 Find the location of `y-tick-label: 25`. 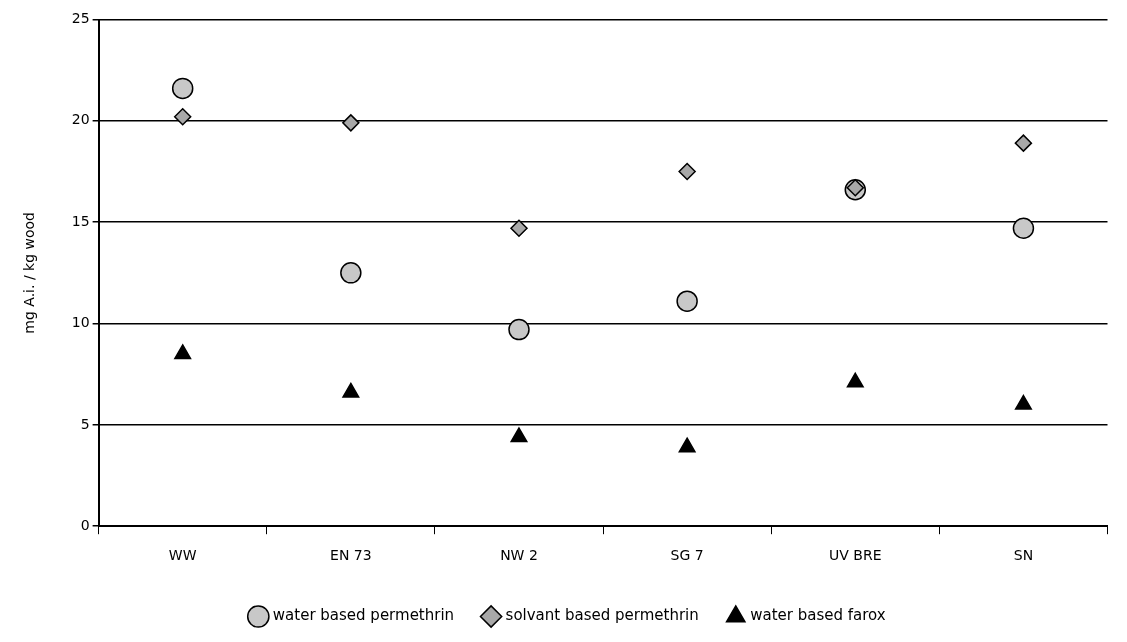

y-tick-label: 25 is located at coordinates (80, 18).